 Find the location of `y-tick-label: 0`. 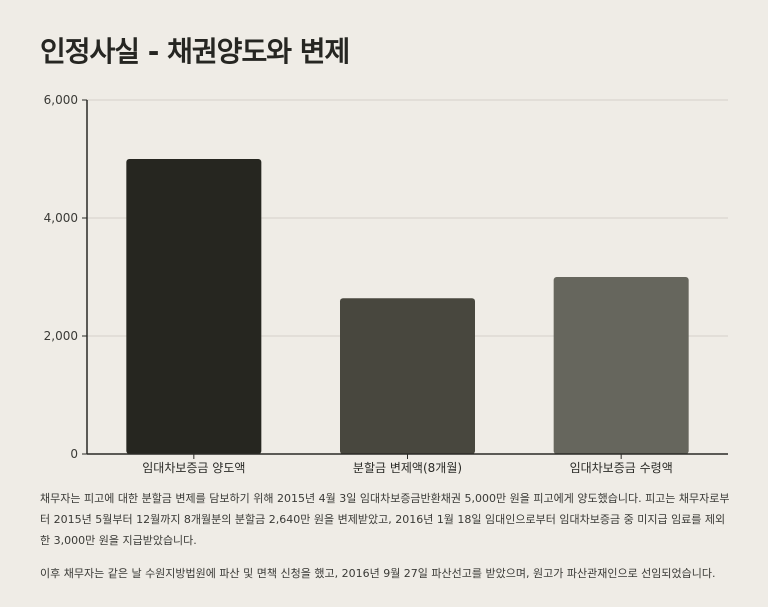

y-tick-label: 0 is located at coordinates (74, 454).